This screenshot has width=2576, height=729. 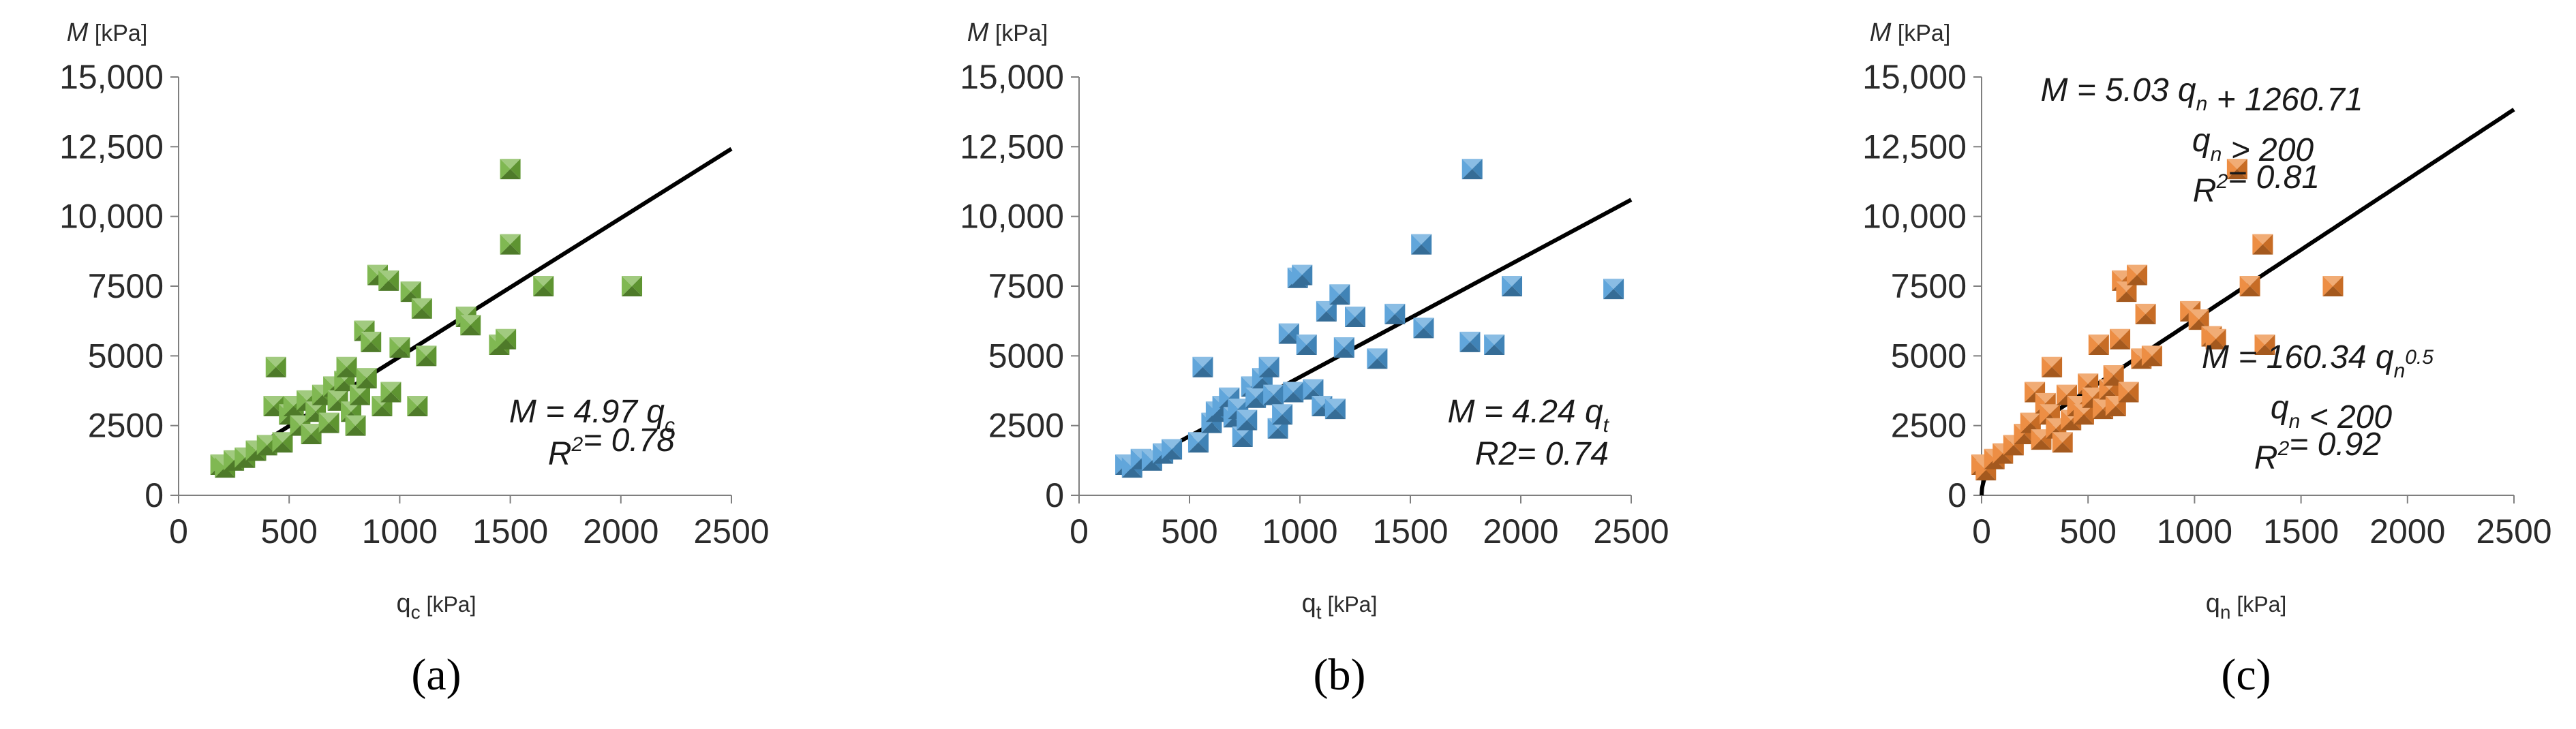 What do you see at coordinates (1340, 606) in the screenshot?
I see `x-axis-title: qt [kPa]` at bounding box center [1340, 606].